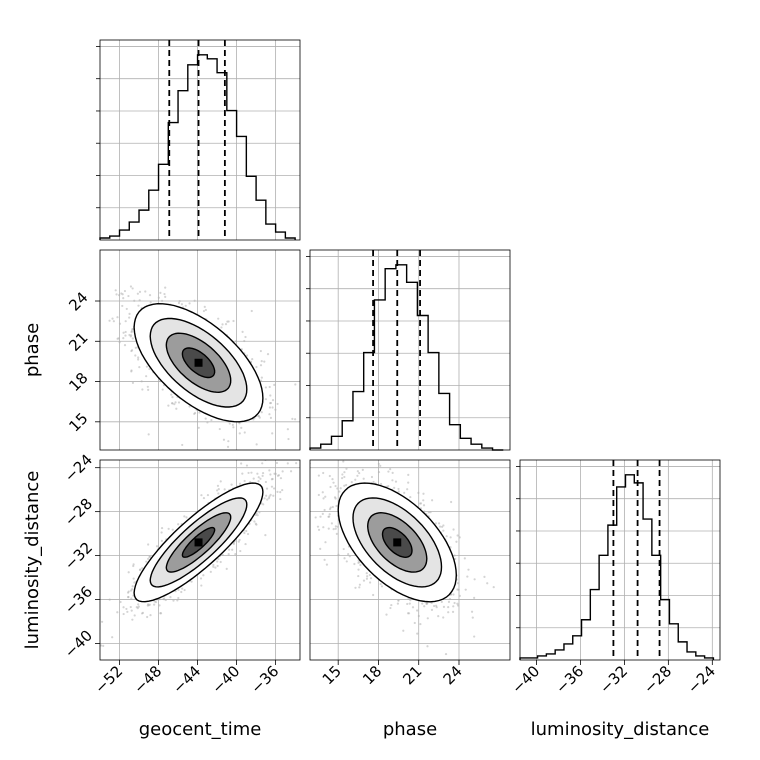 The height and width of the screenshot is (760, 760). I want to click on y-tick-label-phase: 15, so click(78, 422).